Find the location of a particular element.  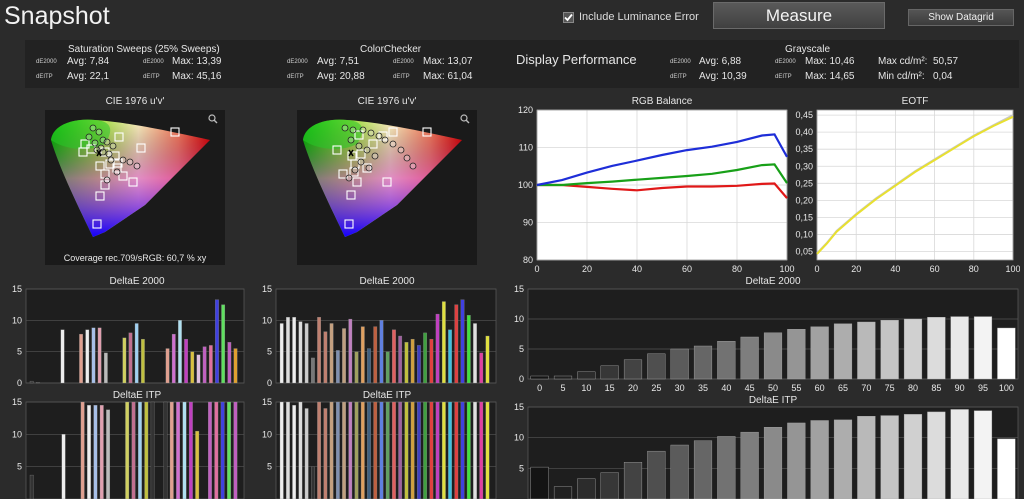

x-tick-label: 40 is located at coordinates (726, 388).